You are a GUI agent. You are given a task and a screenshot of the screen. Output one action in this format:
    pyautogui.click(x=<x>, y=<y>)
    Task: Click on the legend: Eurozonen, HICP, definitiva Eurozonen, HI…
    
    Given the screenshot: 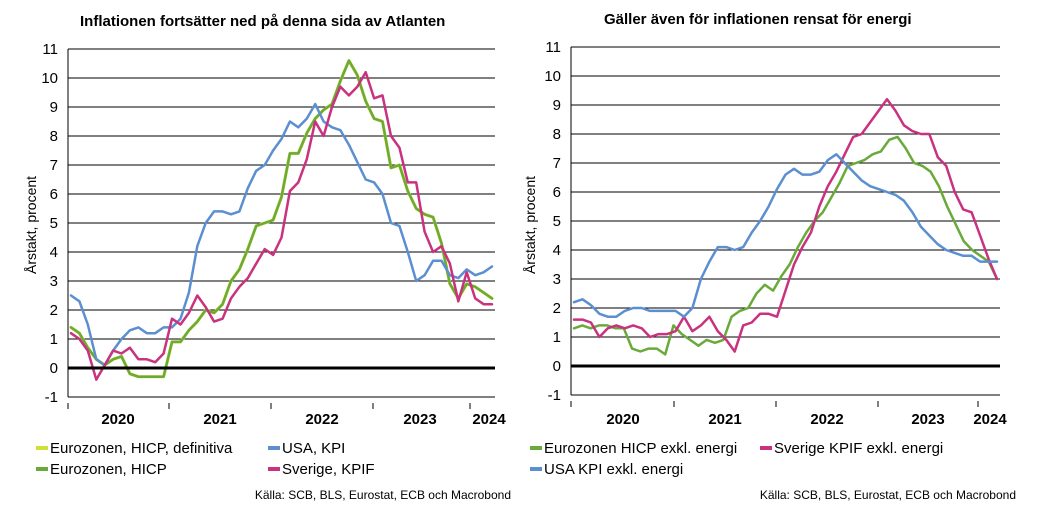 What is the action you would take?
    pyautogui.click(x=205, y=459)
    